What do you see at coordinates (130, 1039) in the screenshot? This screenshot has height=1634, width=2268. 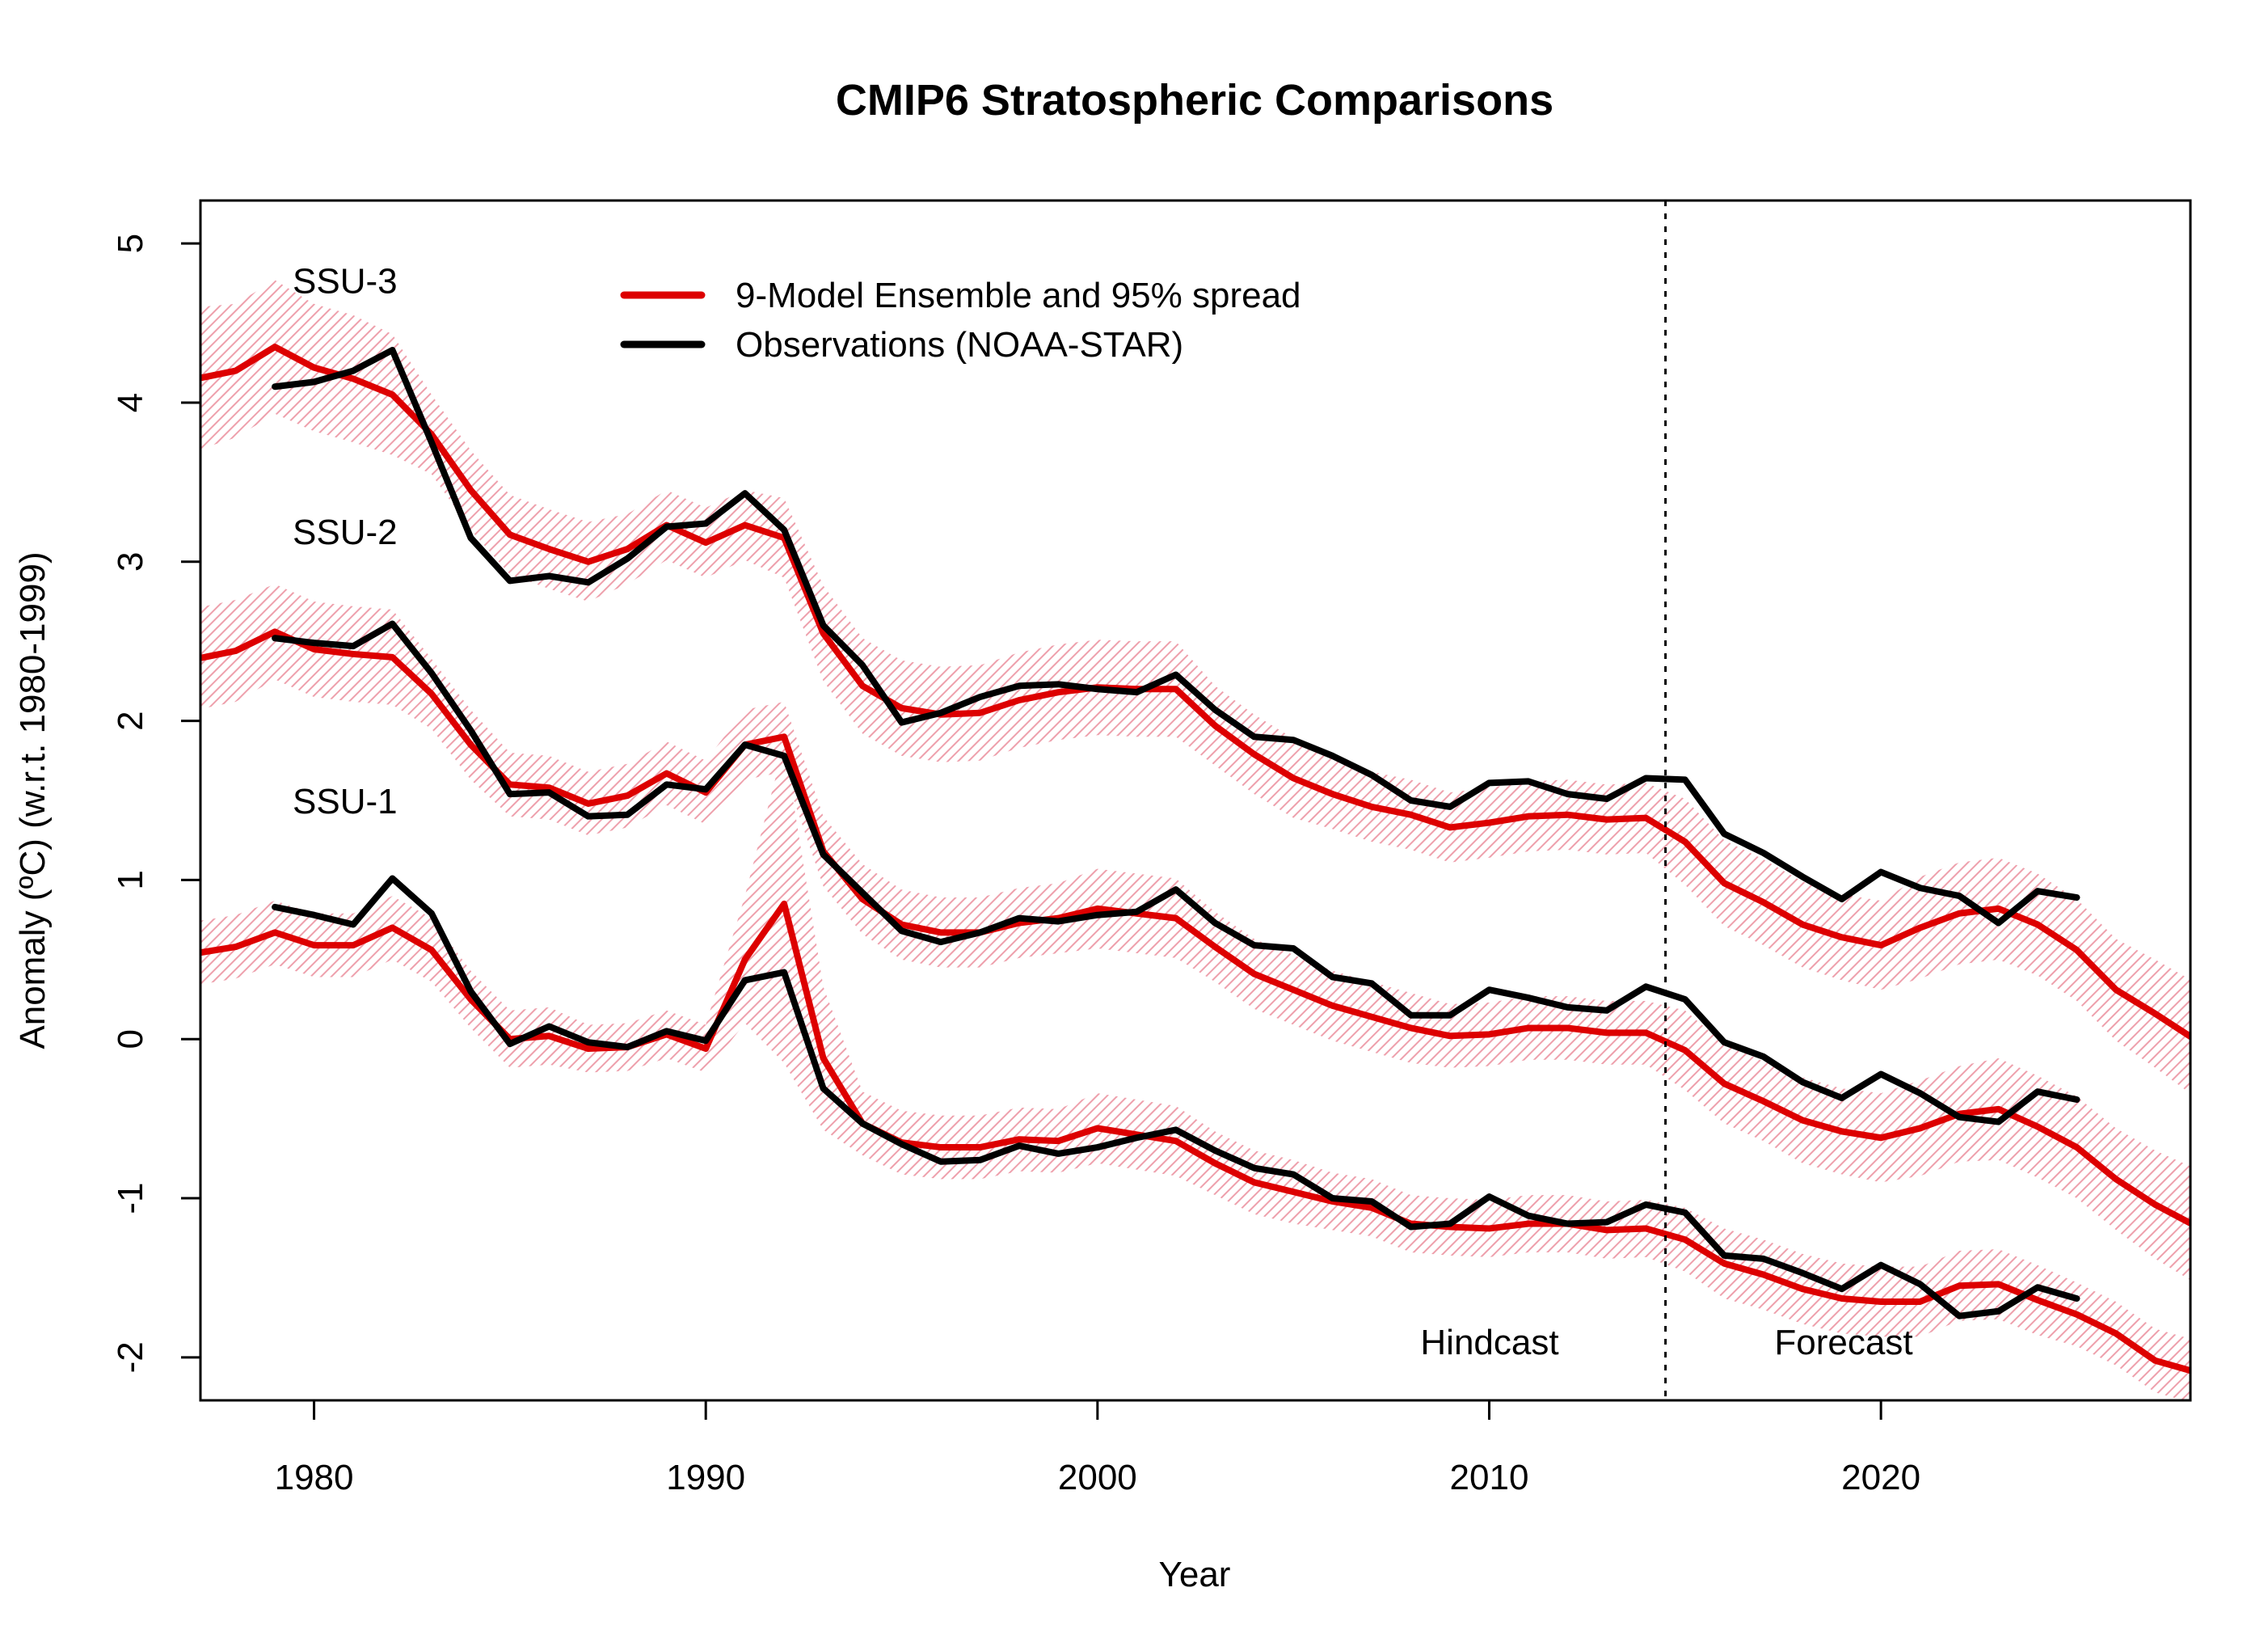 I see `y-tick-label: 0` at bounding box center [130, 1039].